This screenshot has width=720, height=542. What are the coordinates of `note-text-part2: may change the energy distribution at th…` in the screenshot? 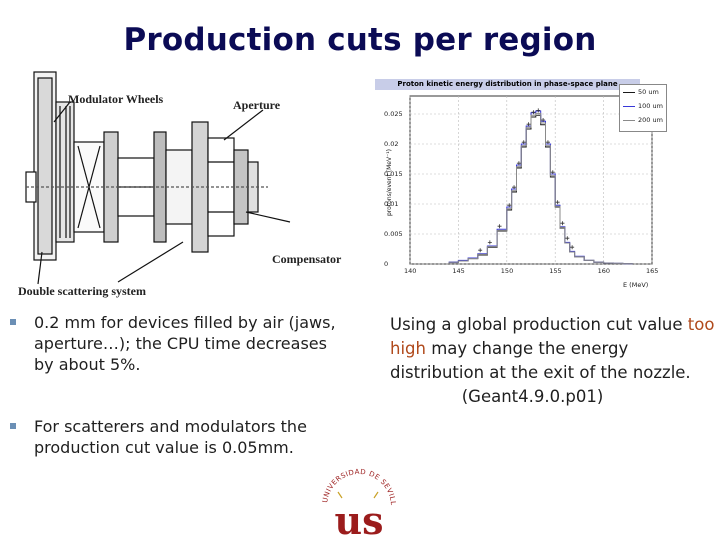 It's located at (540, 360).